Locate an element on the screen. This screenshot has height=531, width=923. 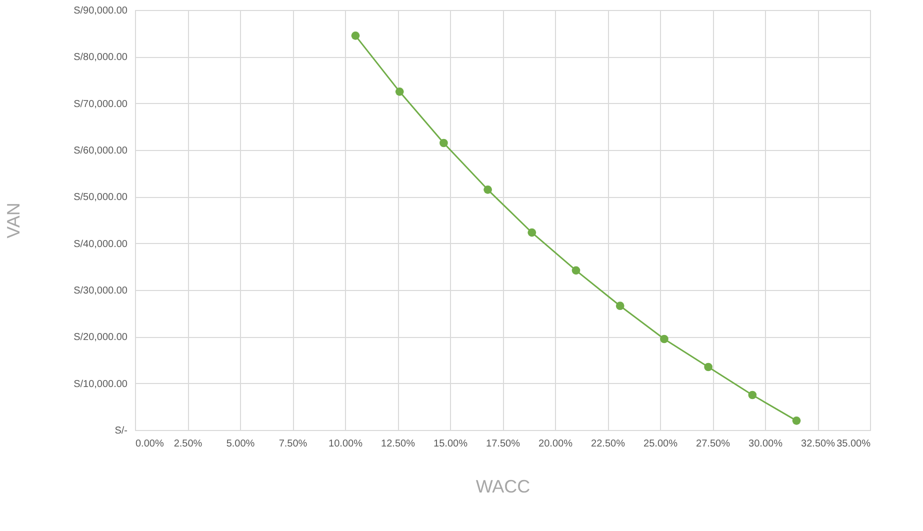
x-tick-label: 27.50% is located at coordinates (713, 444).